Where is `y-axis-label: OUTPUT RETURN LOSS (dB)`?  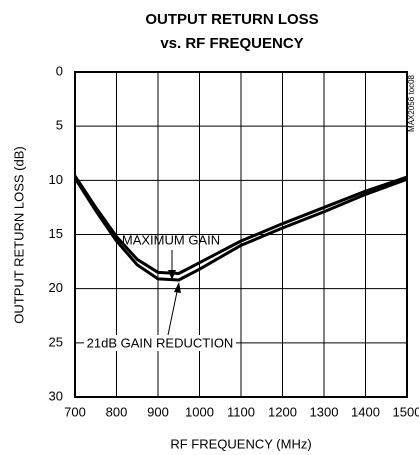
y-axis-label: OUTPUT RETURN LOSS (dB) is located at coordinates (18, 234).